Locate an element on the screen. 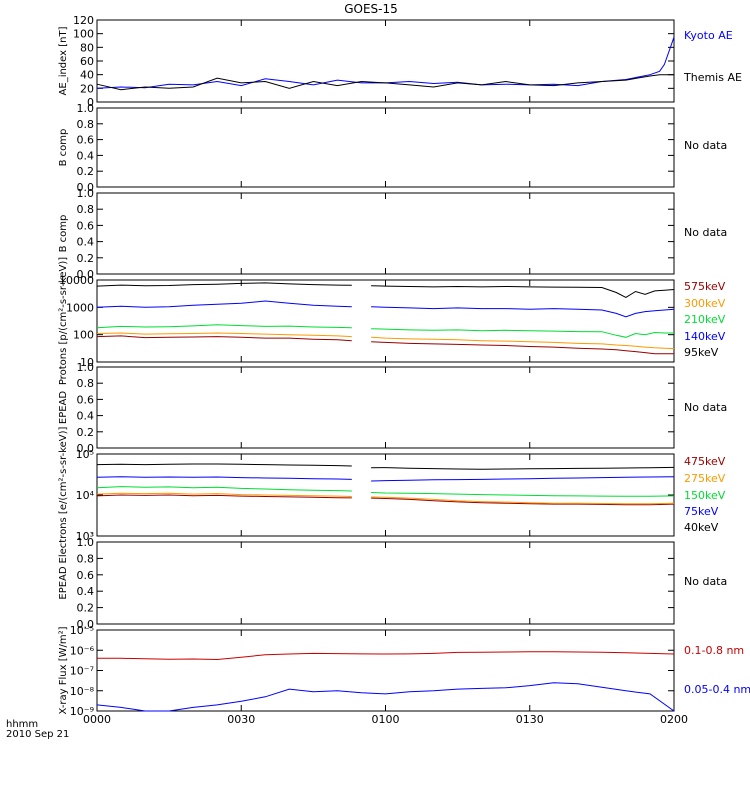 The height and width of the screenshot is (800, 750). series-line-40keV is located at coordinates (523, 468).